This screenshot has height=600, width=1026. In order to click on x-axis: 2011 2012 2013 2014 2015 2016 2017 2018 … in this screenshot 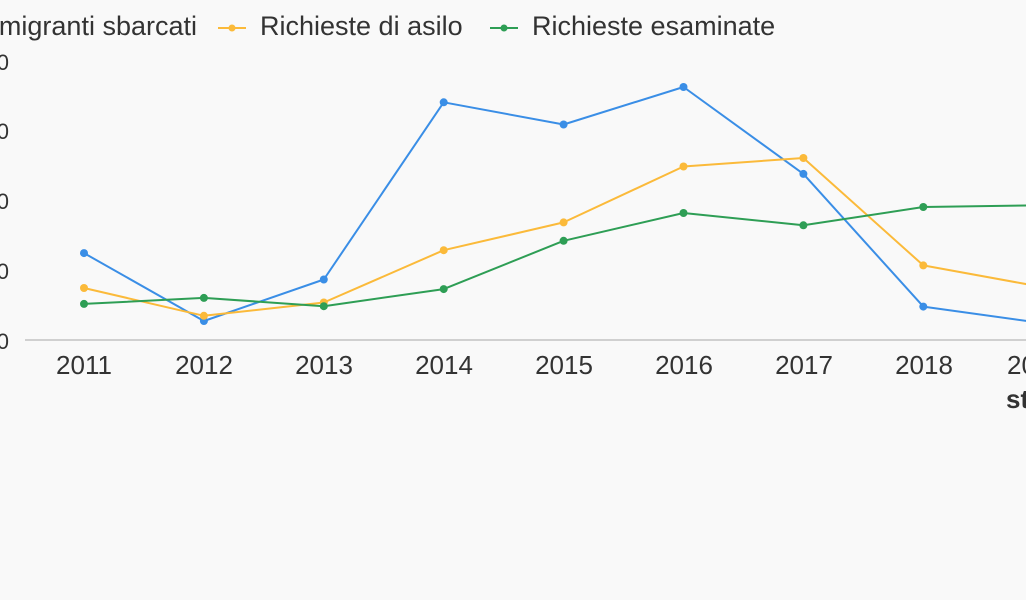, I will do `click(541, 382)`.